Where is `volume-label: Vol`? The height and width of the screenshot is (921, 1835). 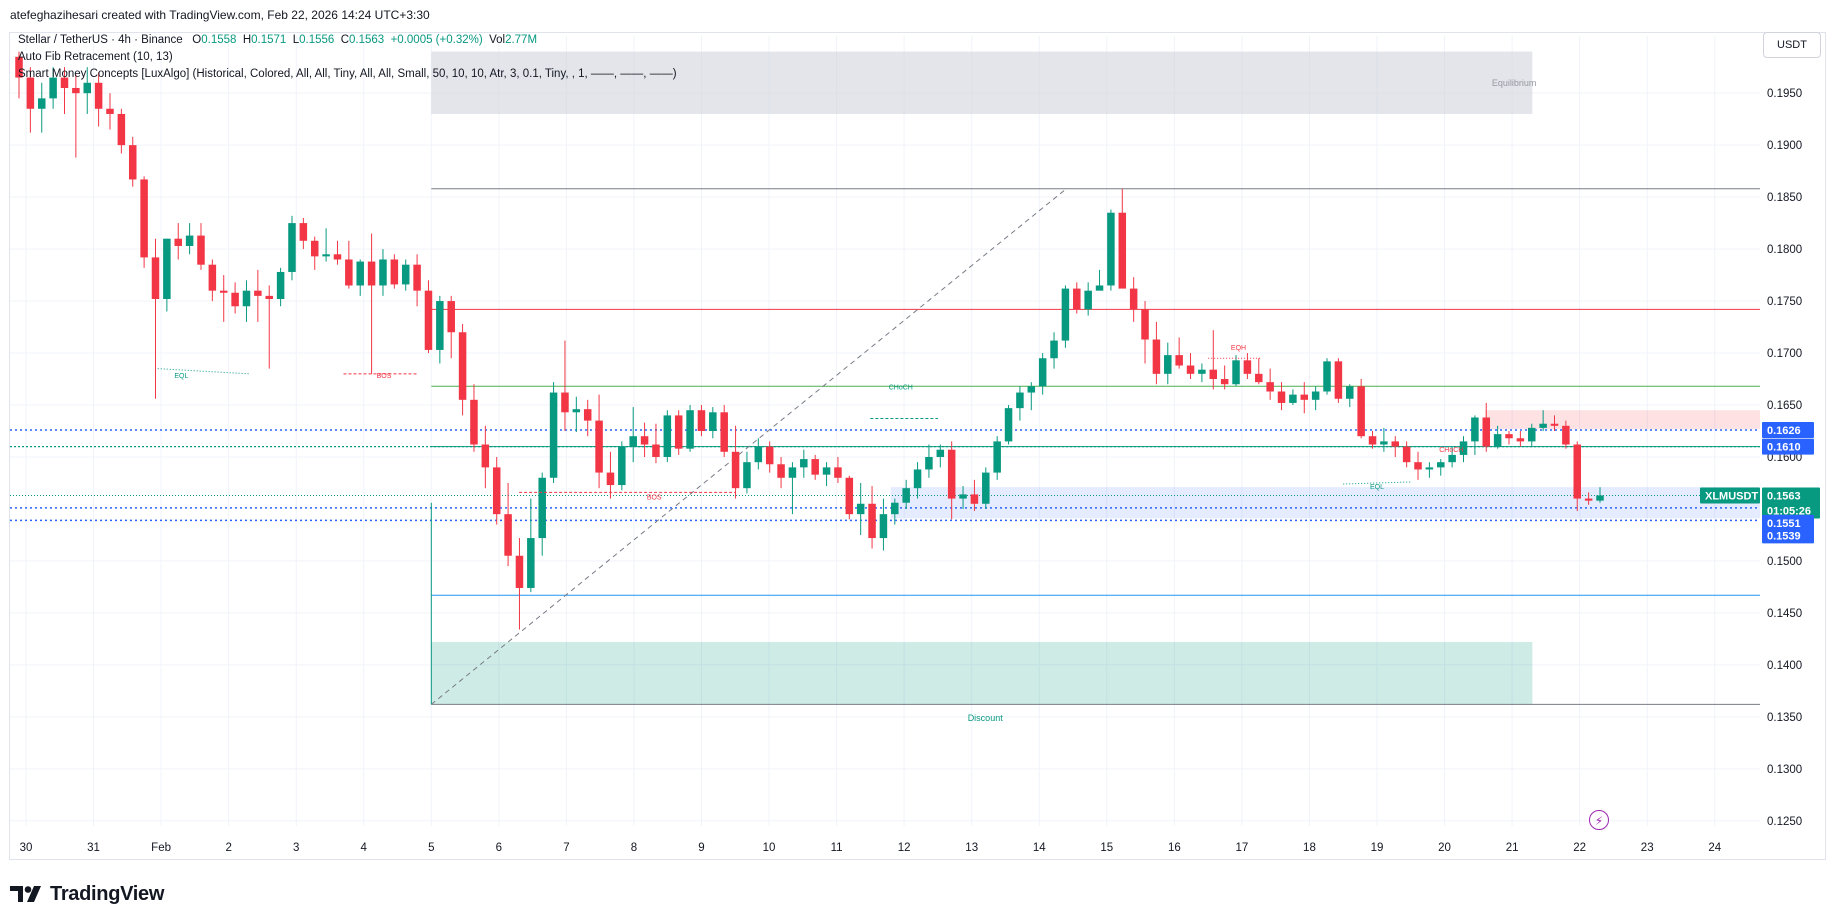 volume-label: Vol is located at coordinates (497, 40).